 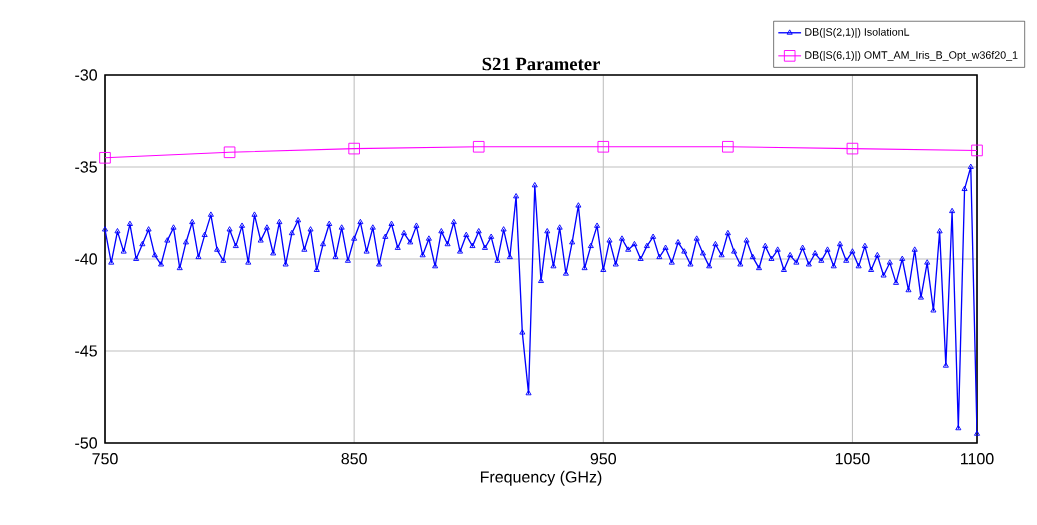 What do you see at coordinates (603, 459) in the screenshot?
I see `x-tick-label: 950` at bounding box center [603, 459].